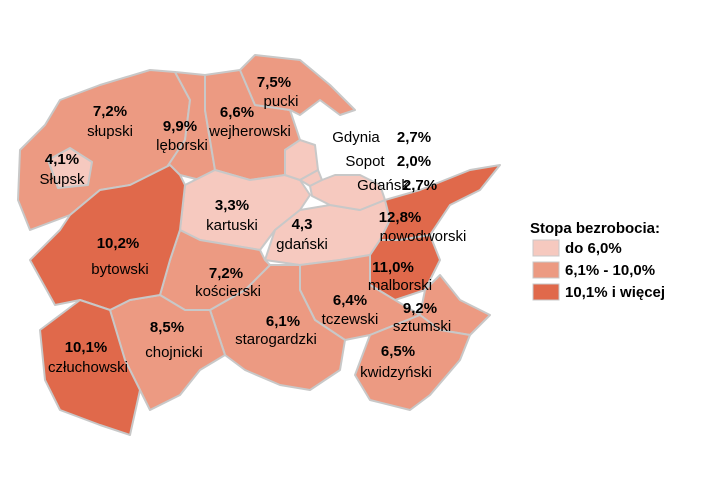 This screenshot has width=710, height=499. Describe the element at coordinates (167, 327) in the screenshot. I see `region-value: 8,5%` at that location.